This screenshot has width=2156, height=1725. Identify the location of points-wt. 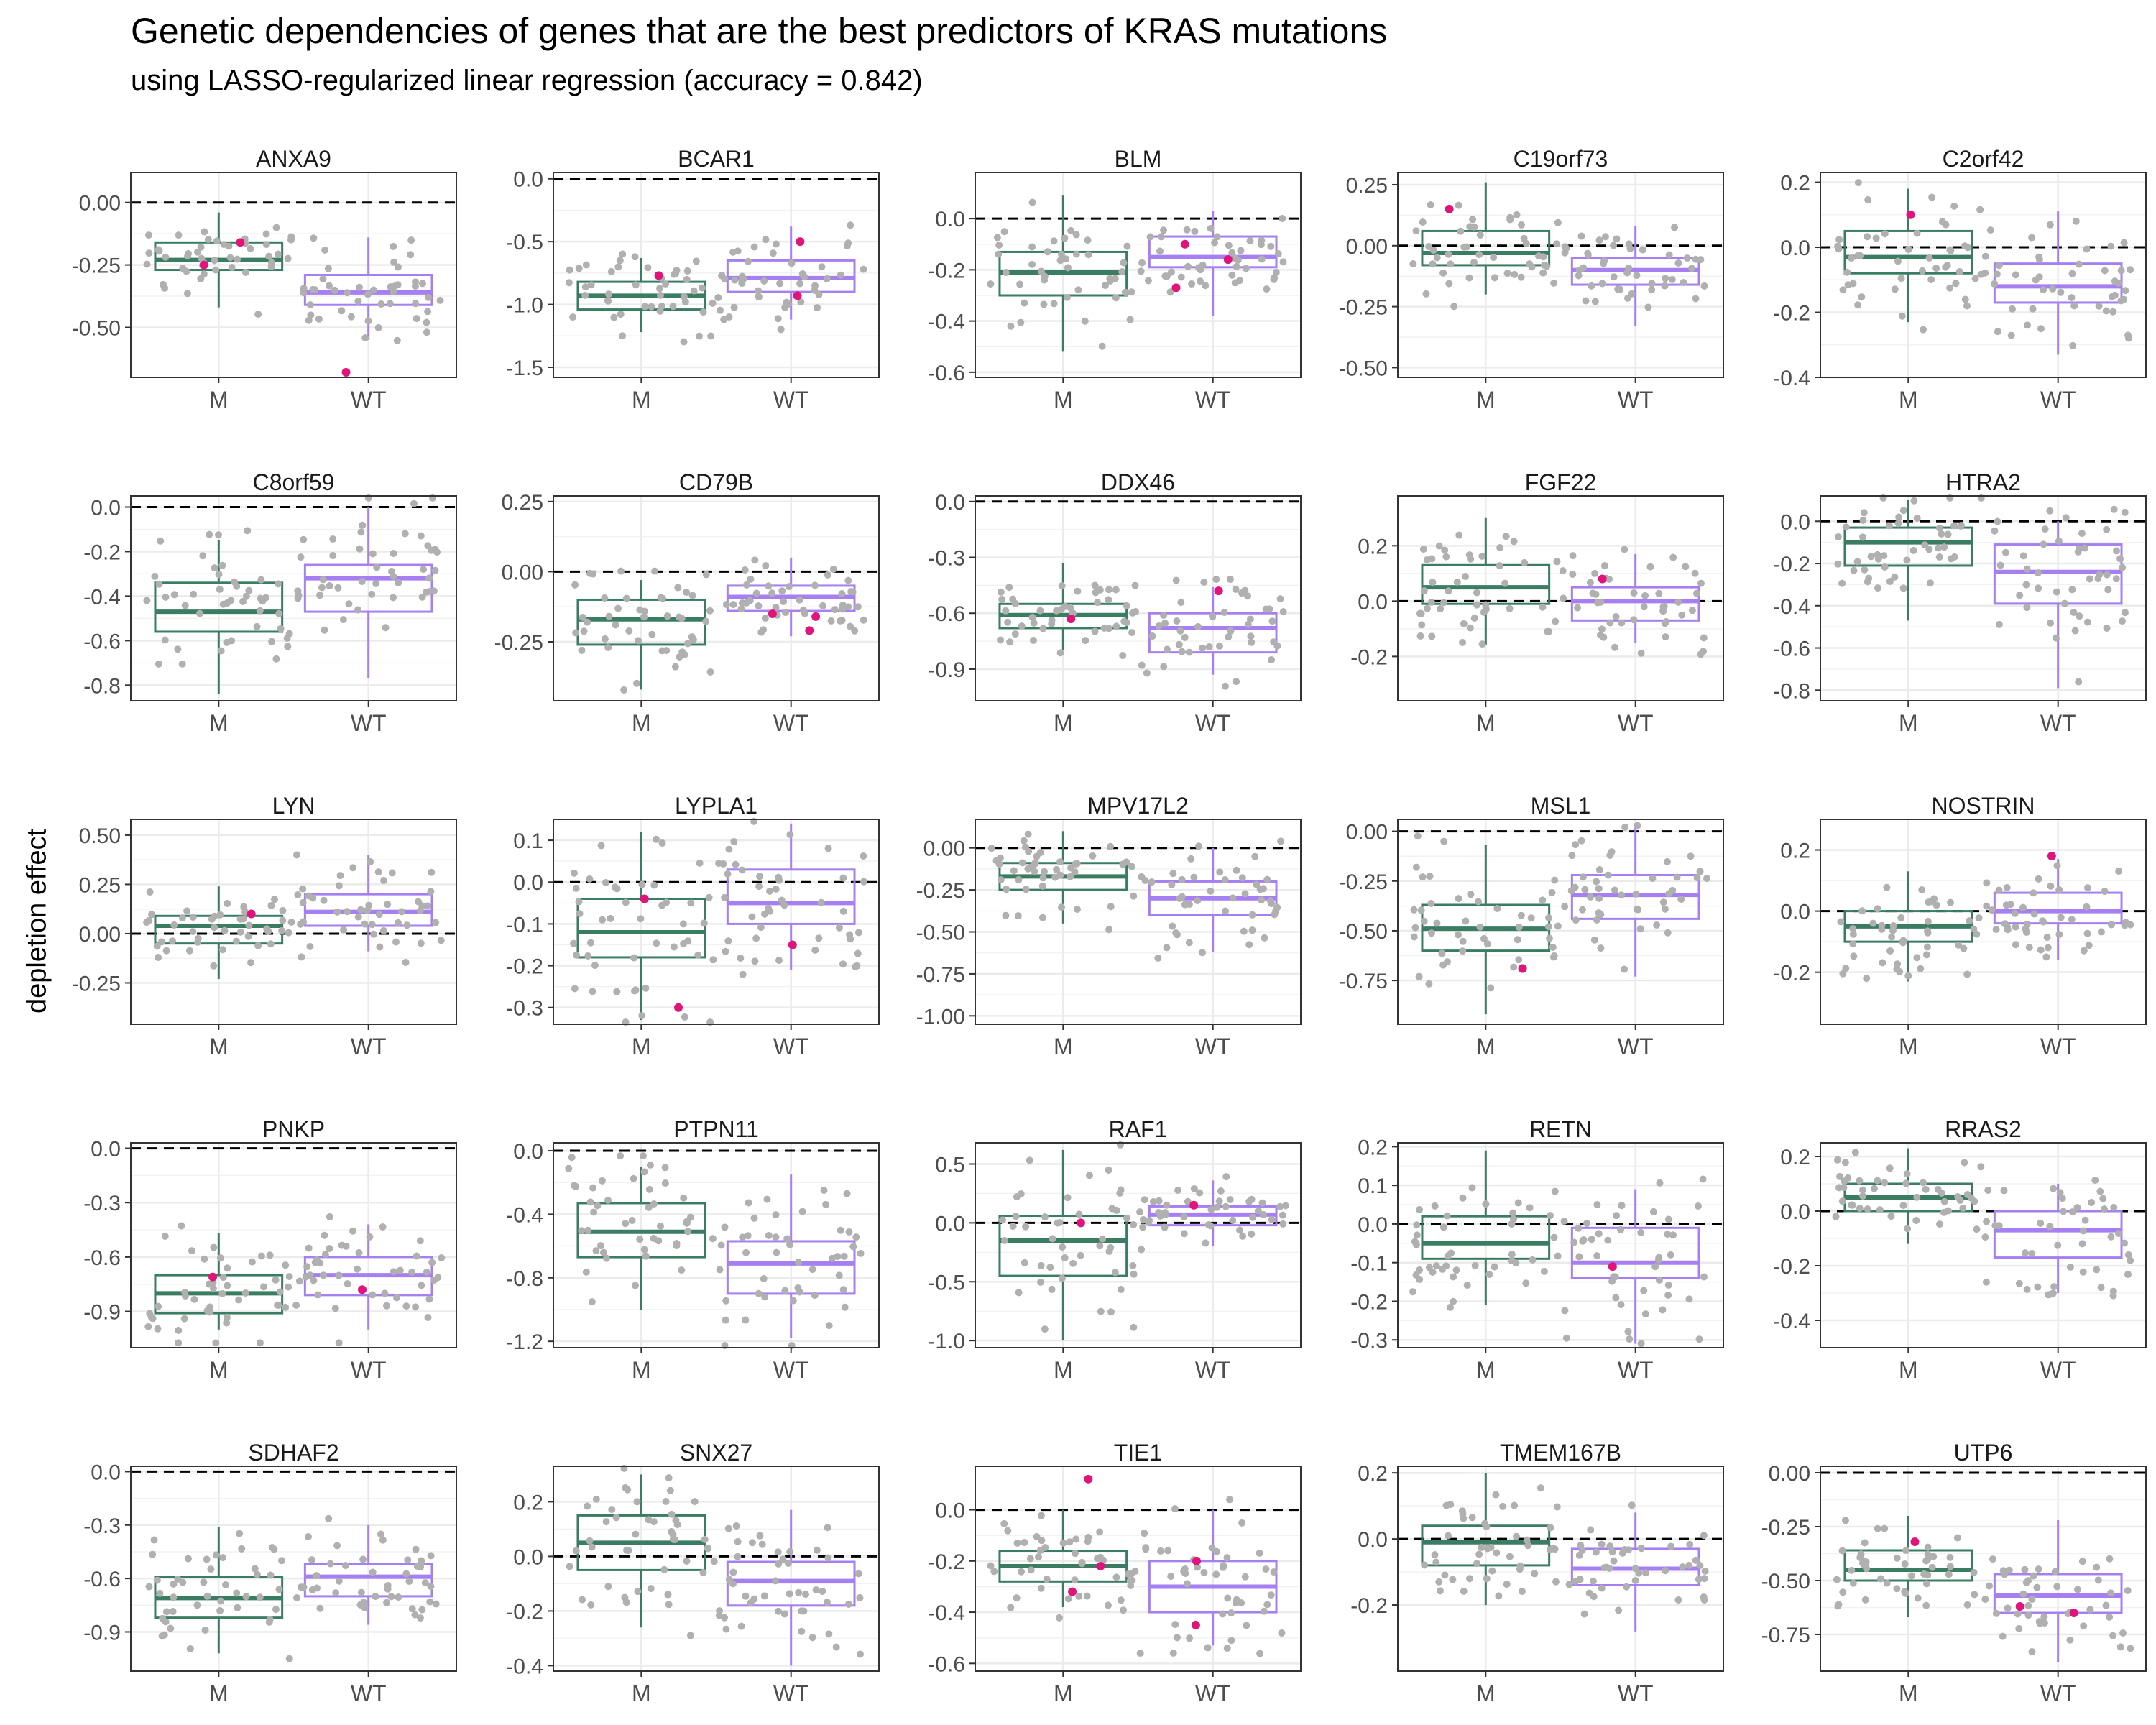
(791, 897).